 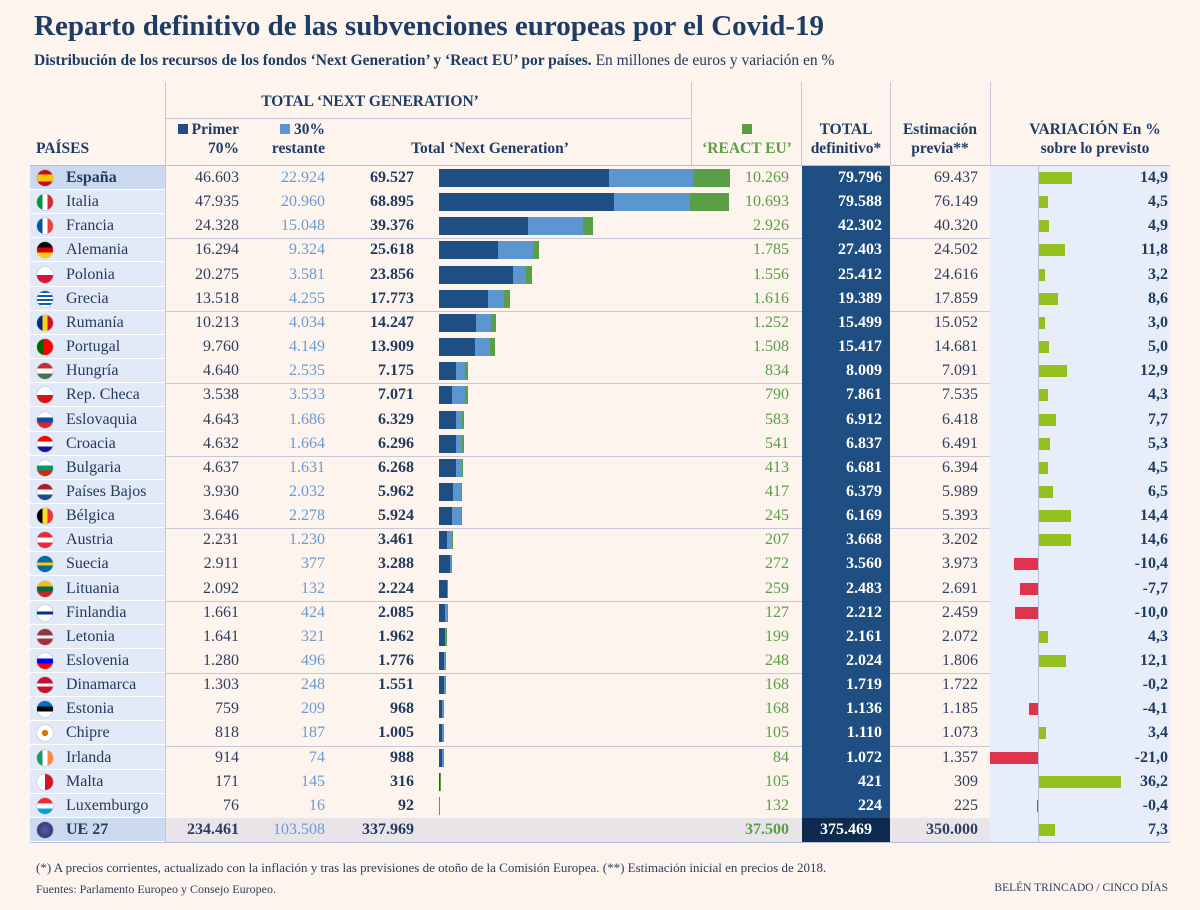 I want to click on variation-value: 4,9, so click(x=1158, y=225).